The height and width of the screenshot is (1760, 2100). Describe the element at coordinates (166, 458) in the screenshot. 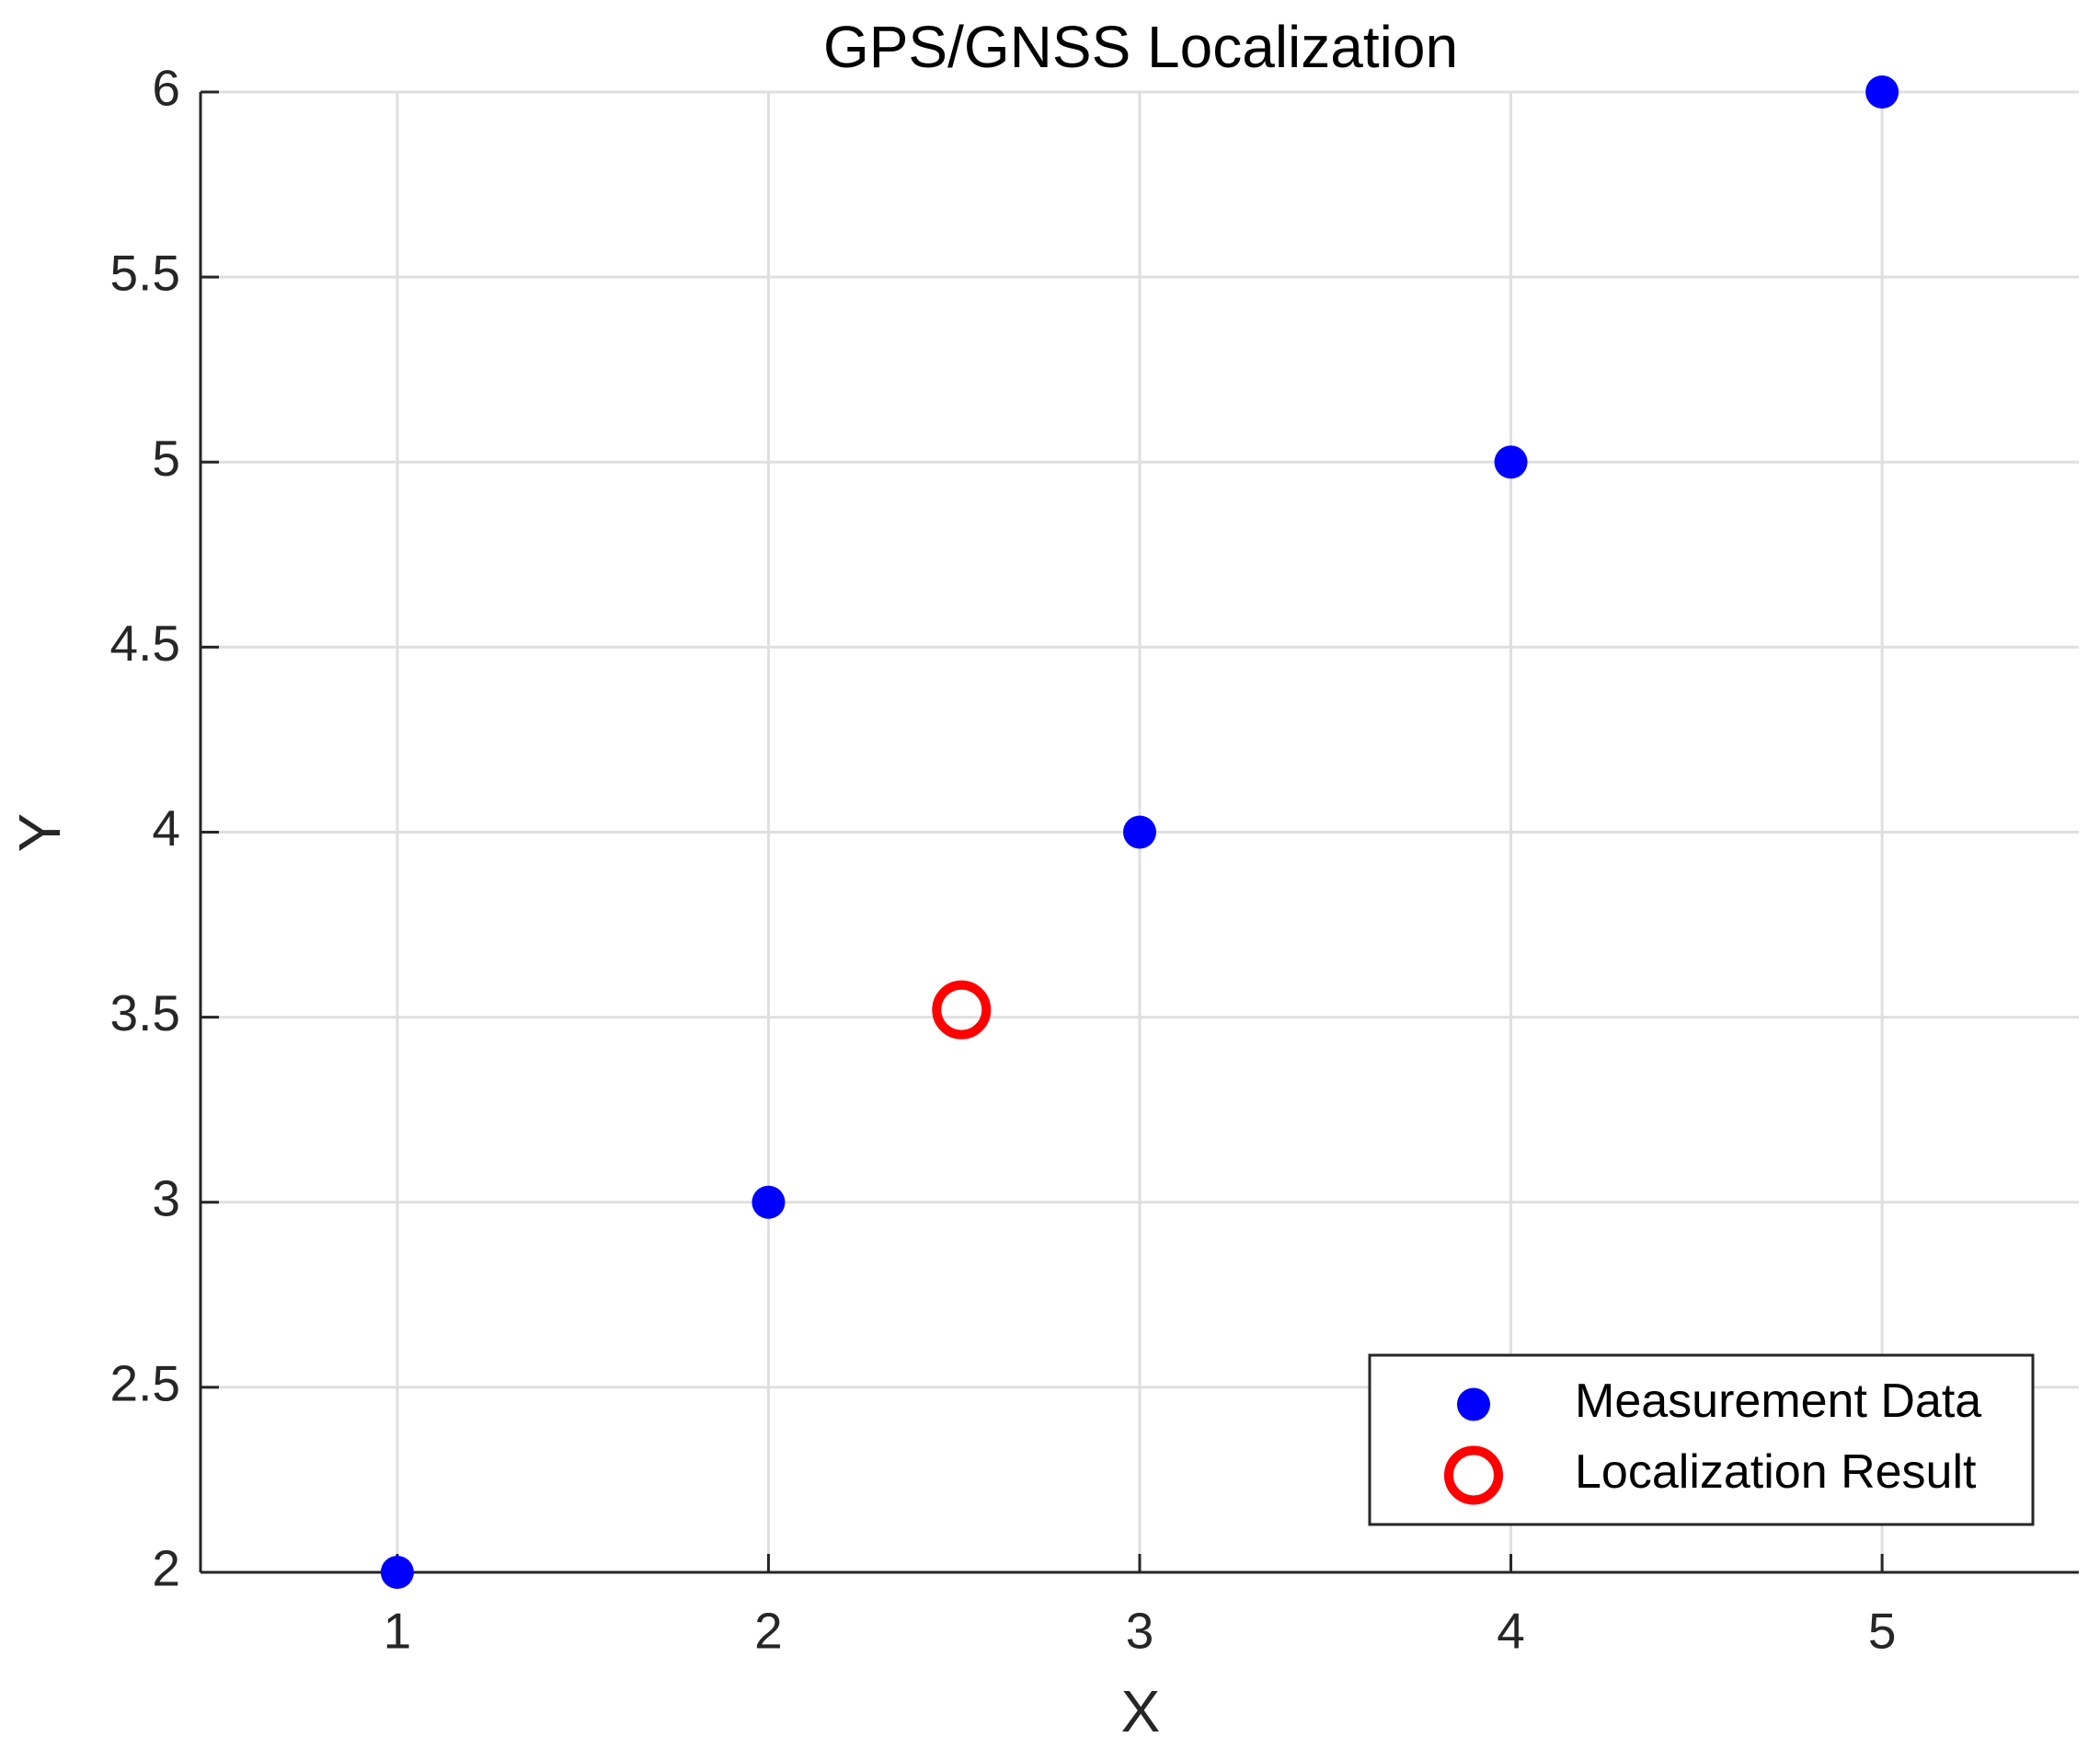

I see `y-tick-label: 5` at that location.